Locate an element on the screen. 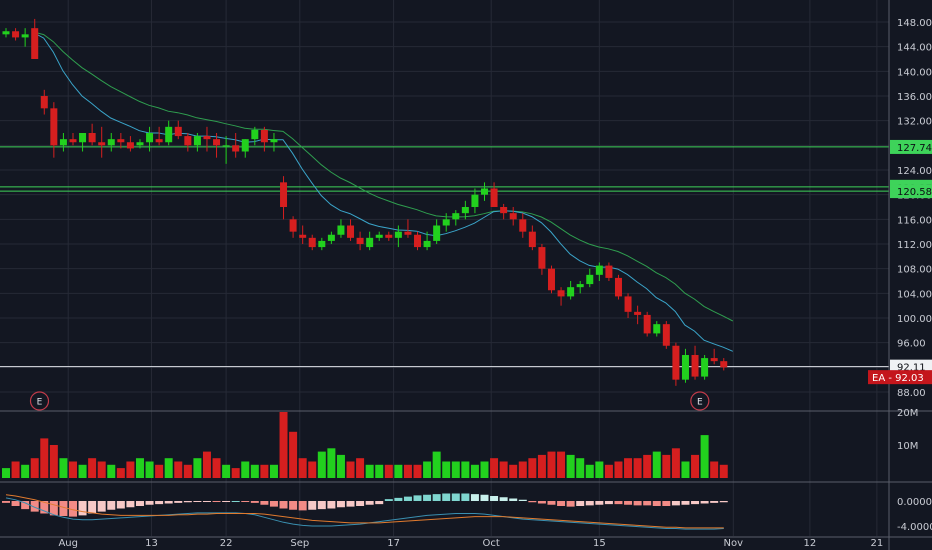  oscillator-pane is located at coordinates (365, 511).